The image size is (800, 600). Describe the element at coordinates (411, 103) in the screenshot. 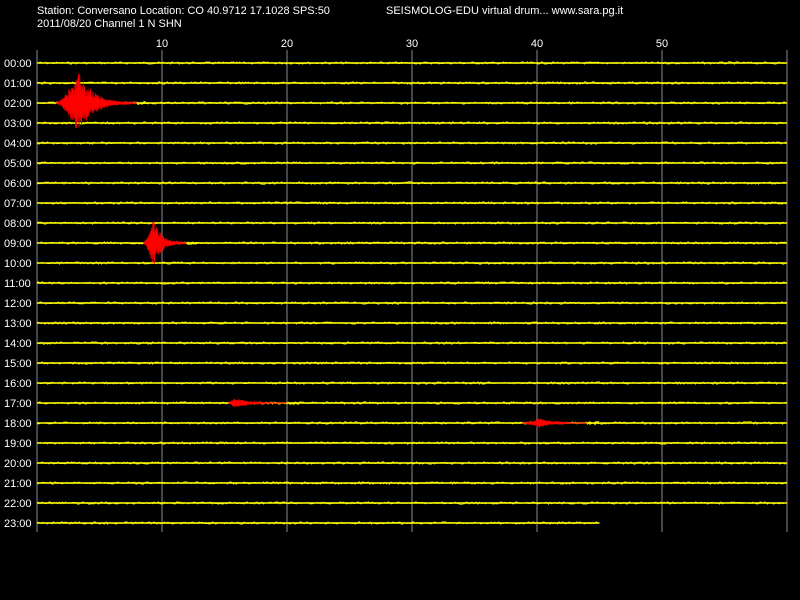

I see `trace-noise-02:00` at that location.